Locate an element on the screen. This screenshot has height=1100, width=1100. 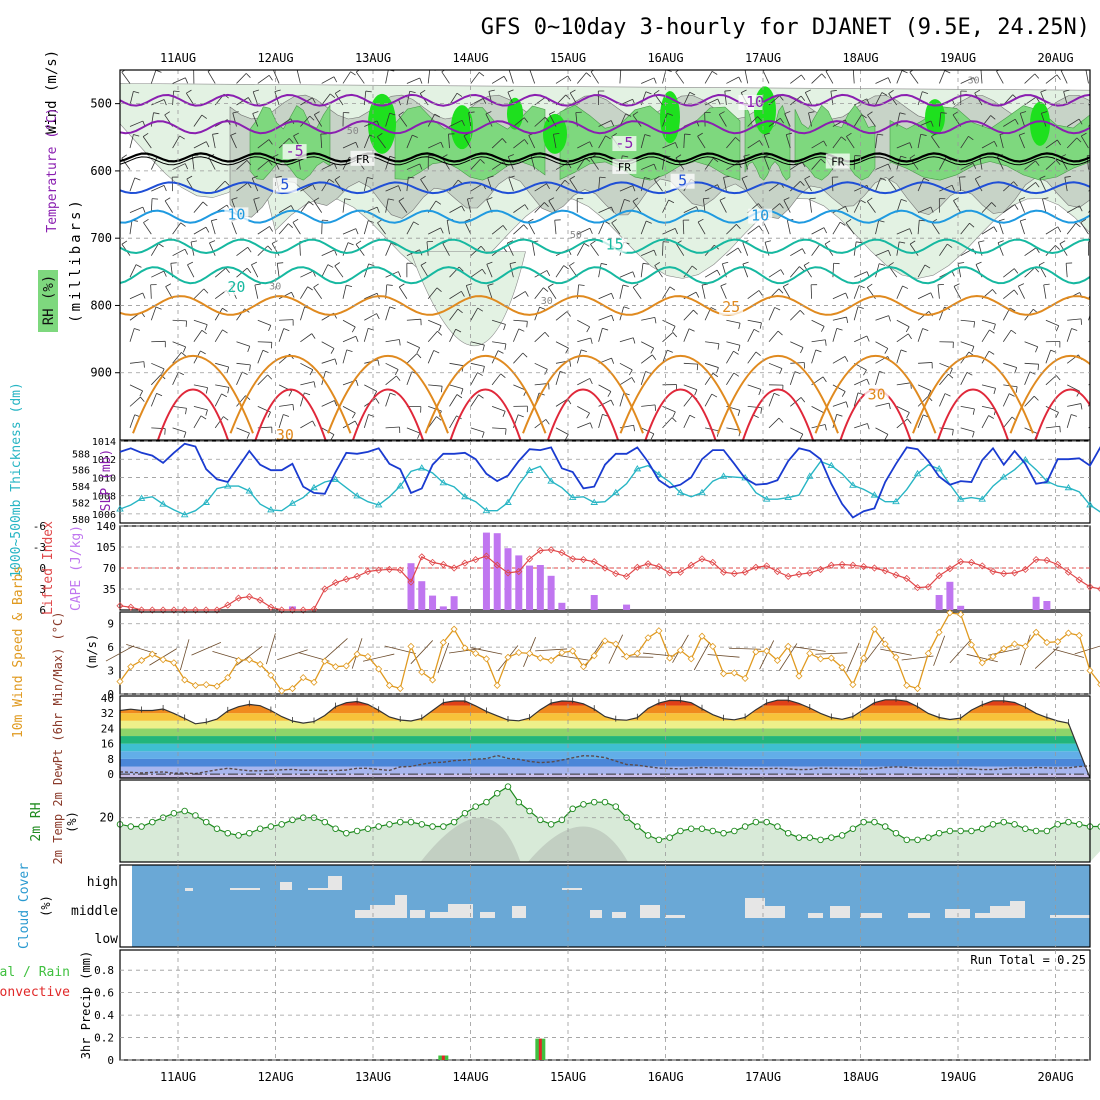
temperature-arch-hot is located at coordinates (973, 414).